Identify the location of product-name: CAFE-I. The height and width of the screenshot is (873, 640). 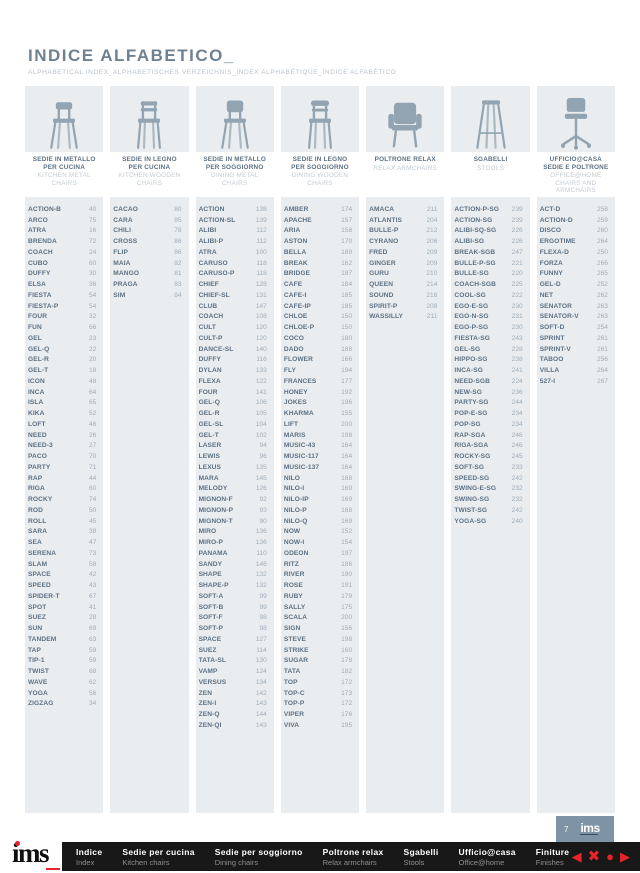
(295, 295).